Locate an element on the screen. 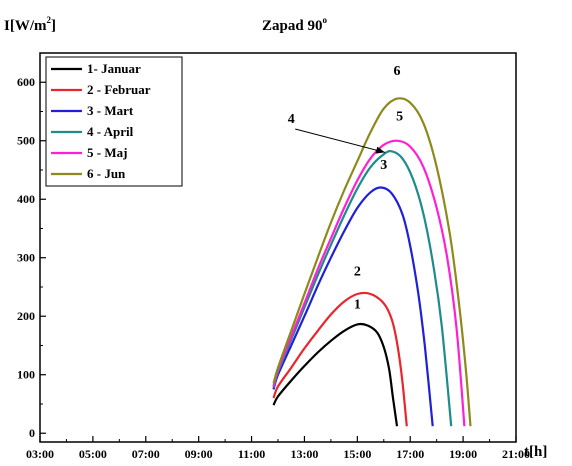 This screenshot has width=572, height=466. x-axis-label: t[h] is located at coordinates (535, 452).